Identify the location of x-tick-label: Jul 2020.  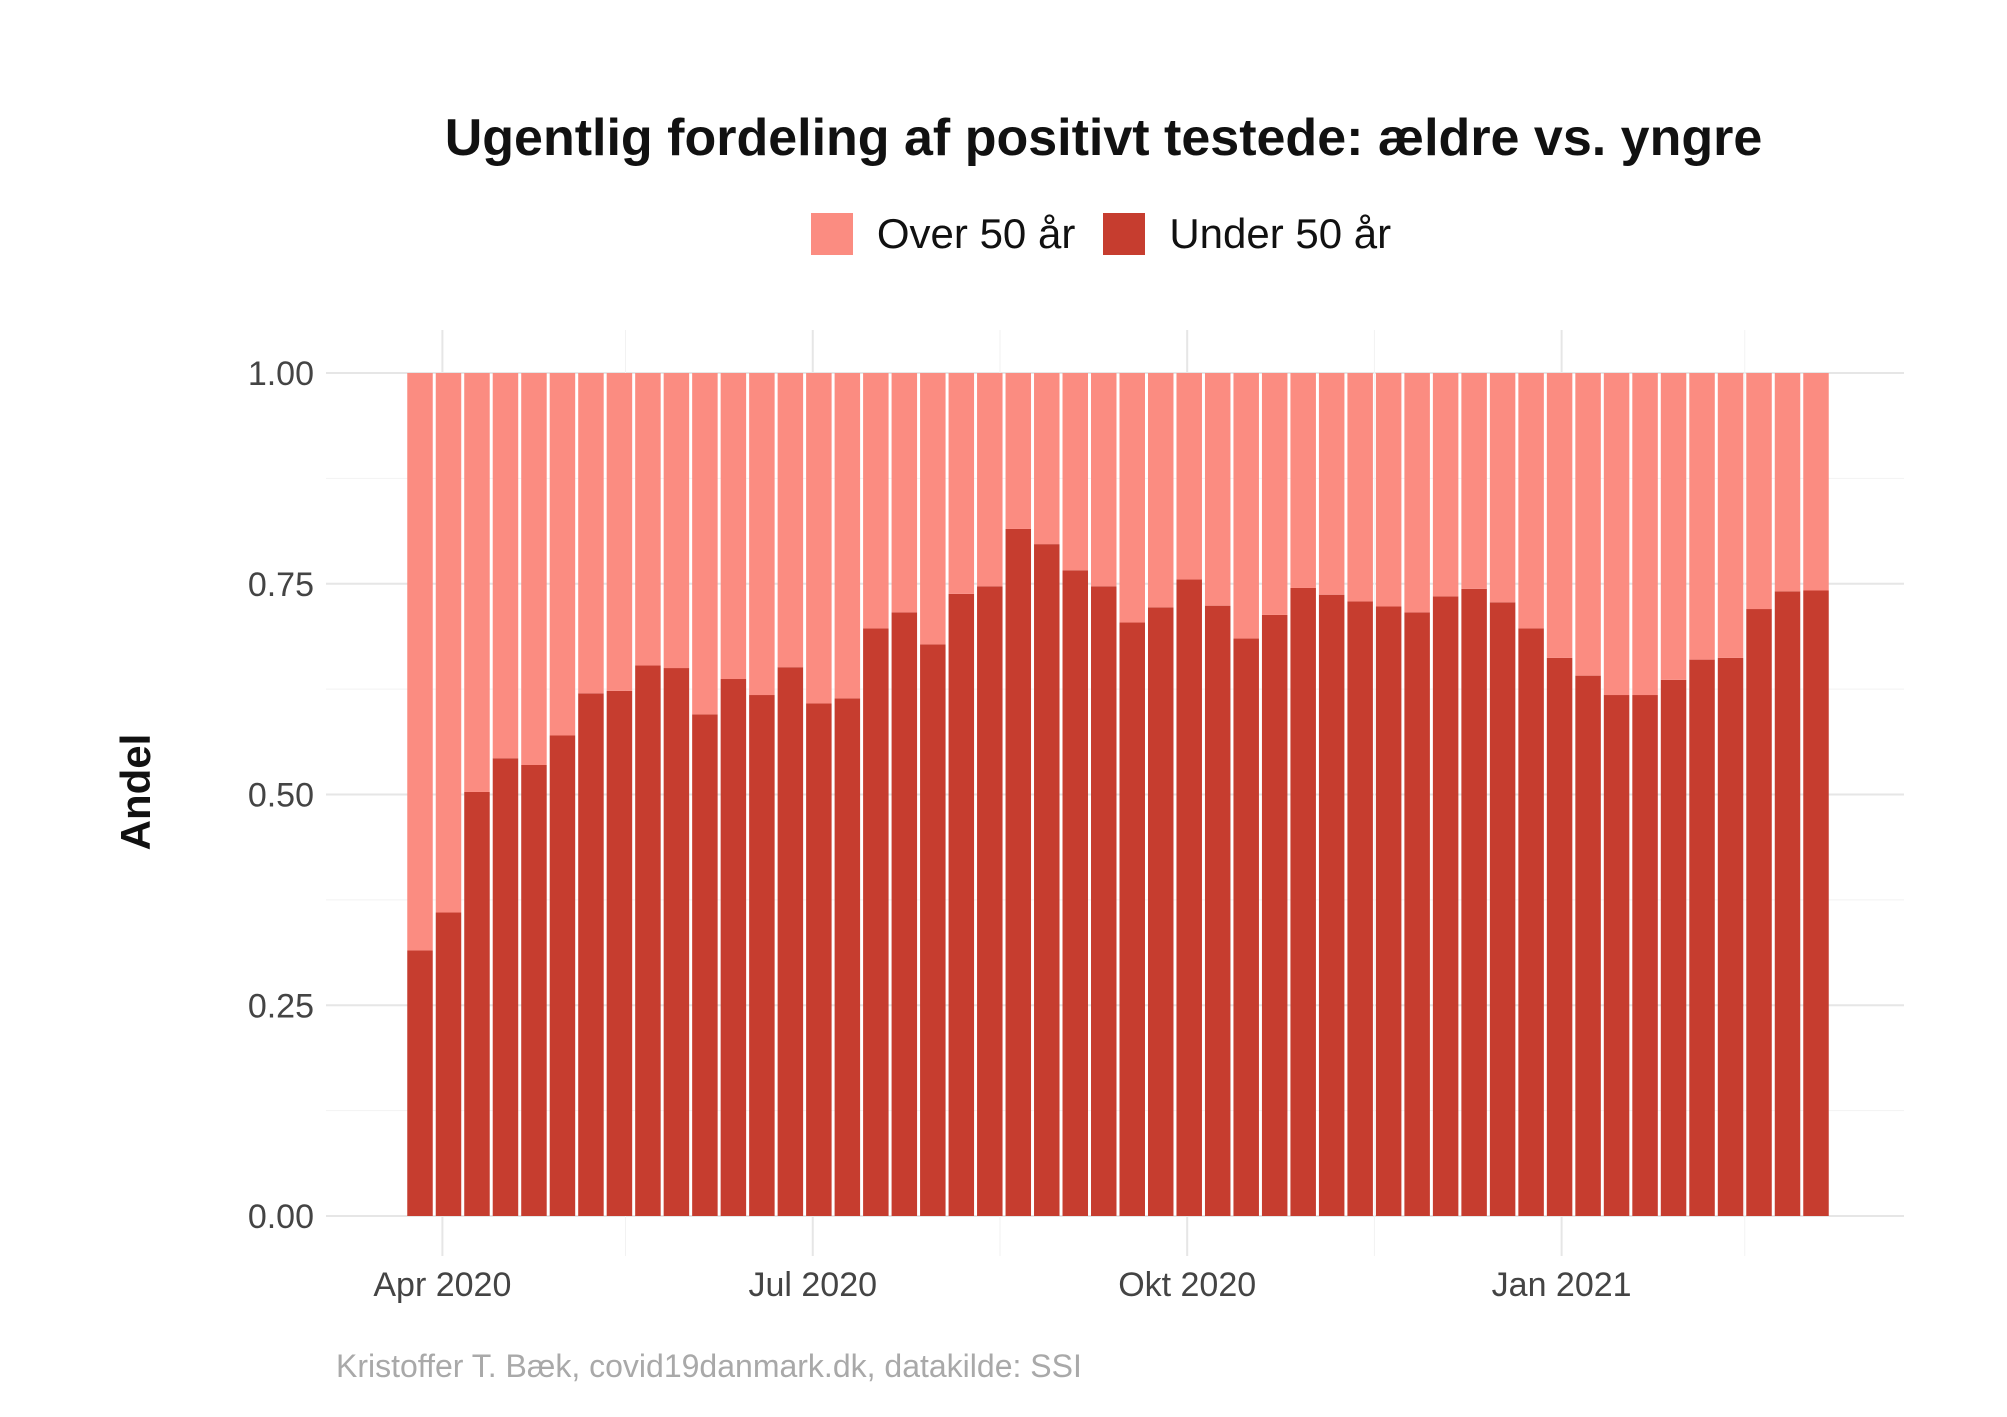
(812, 1285).